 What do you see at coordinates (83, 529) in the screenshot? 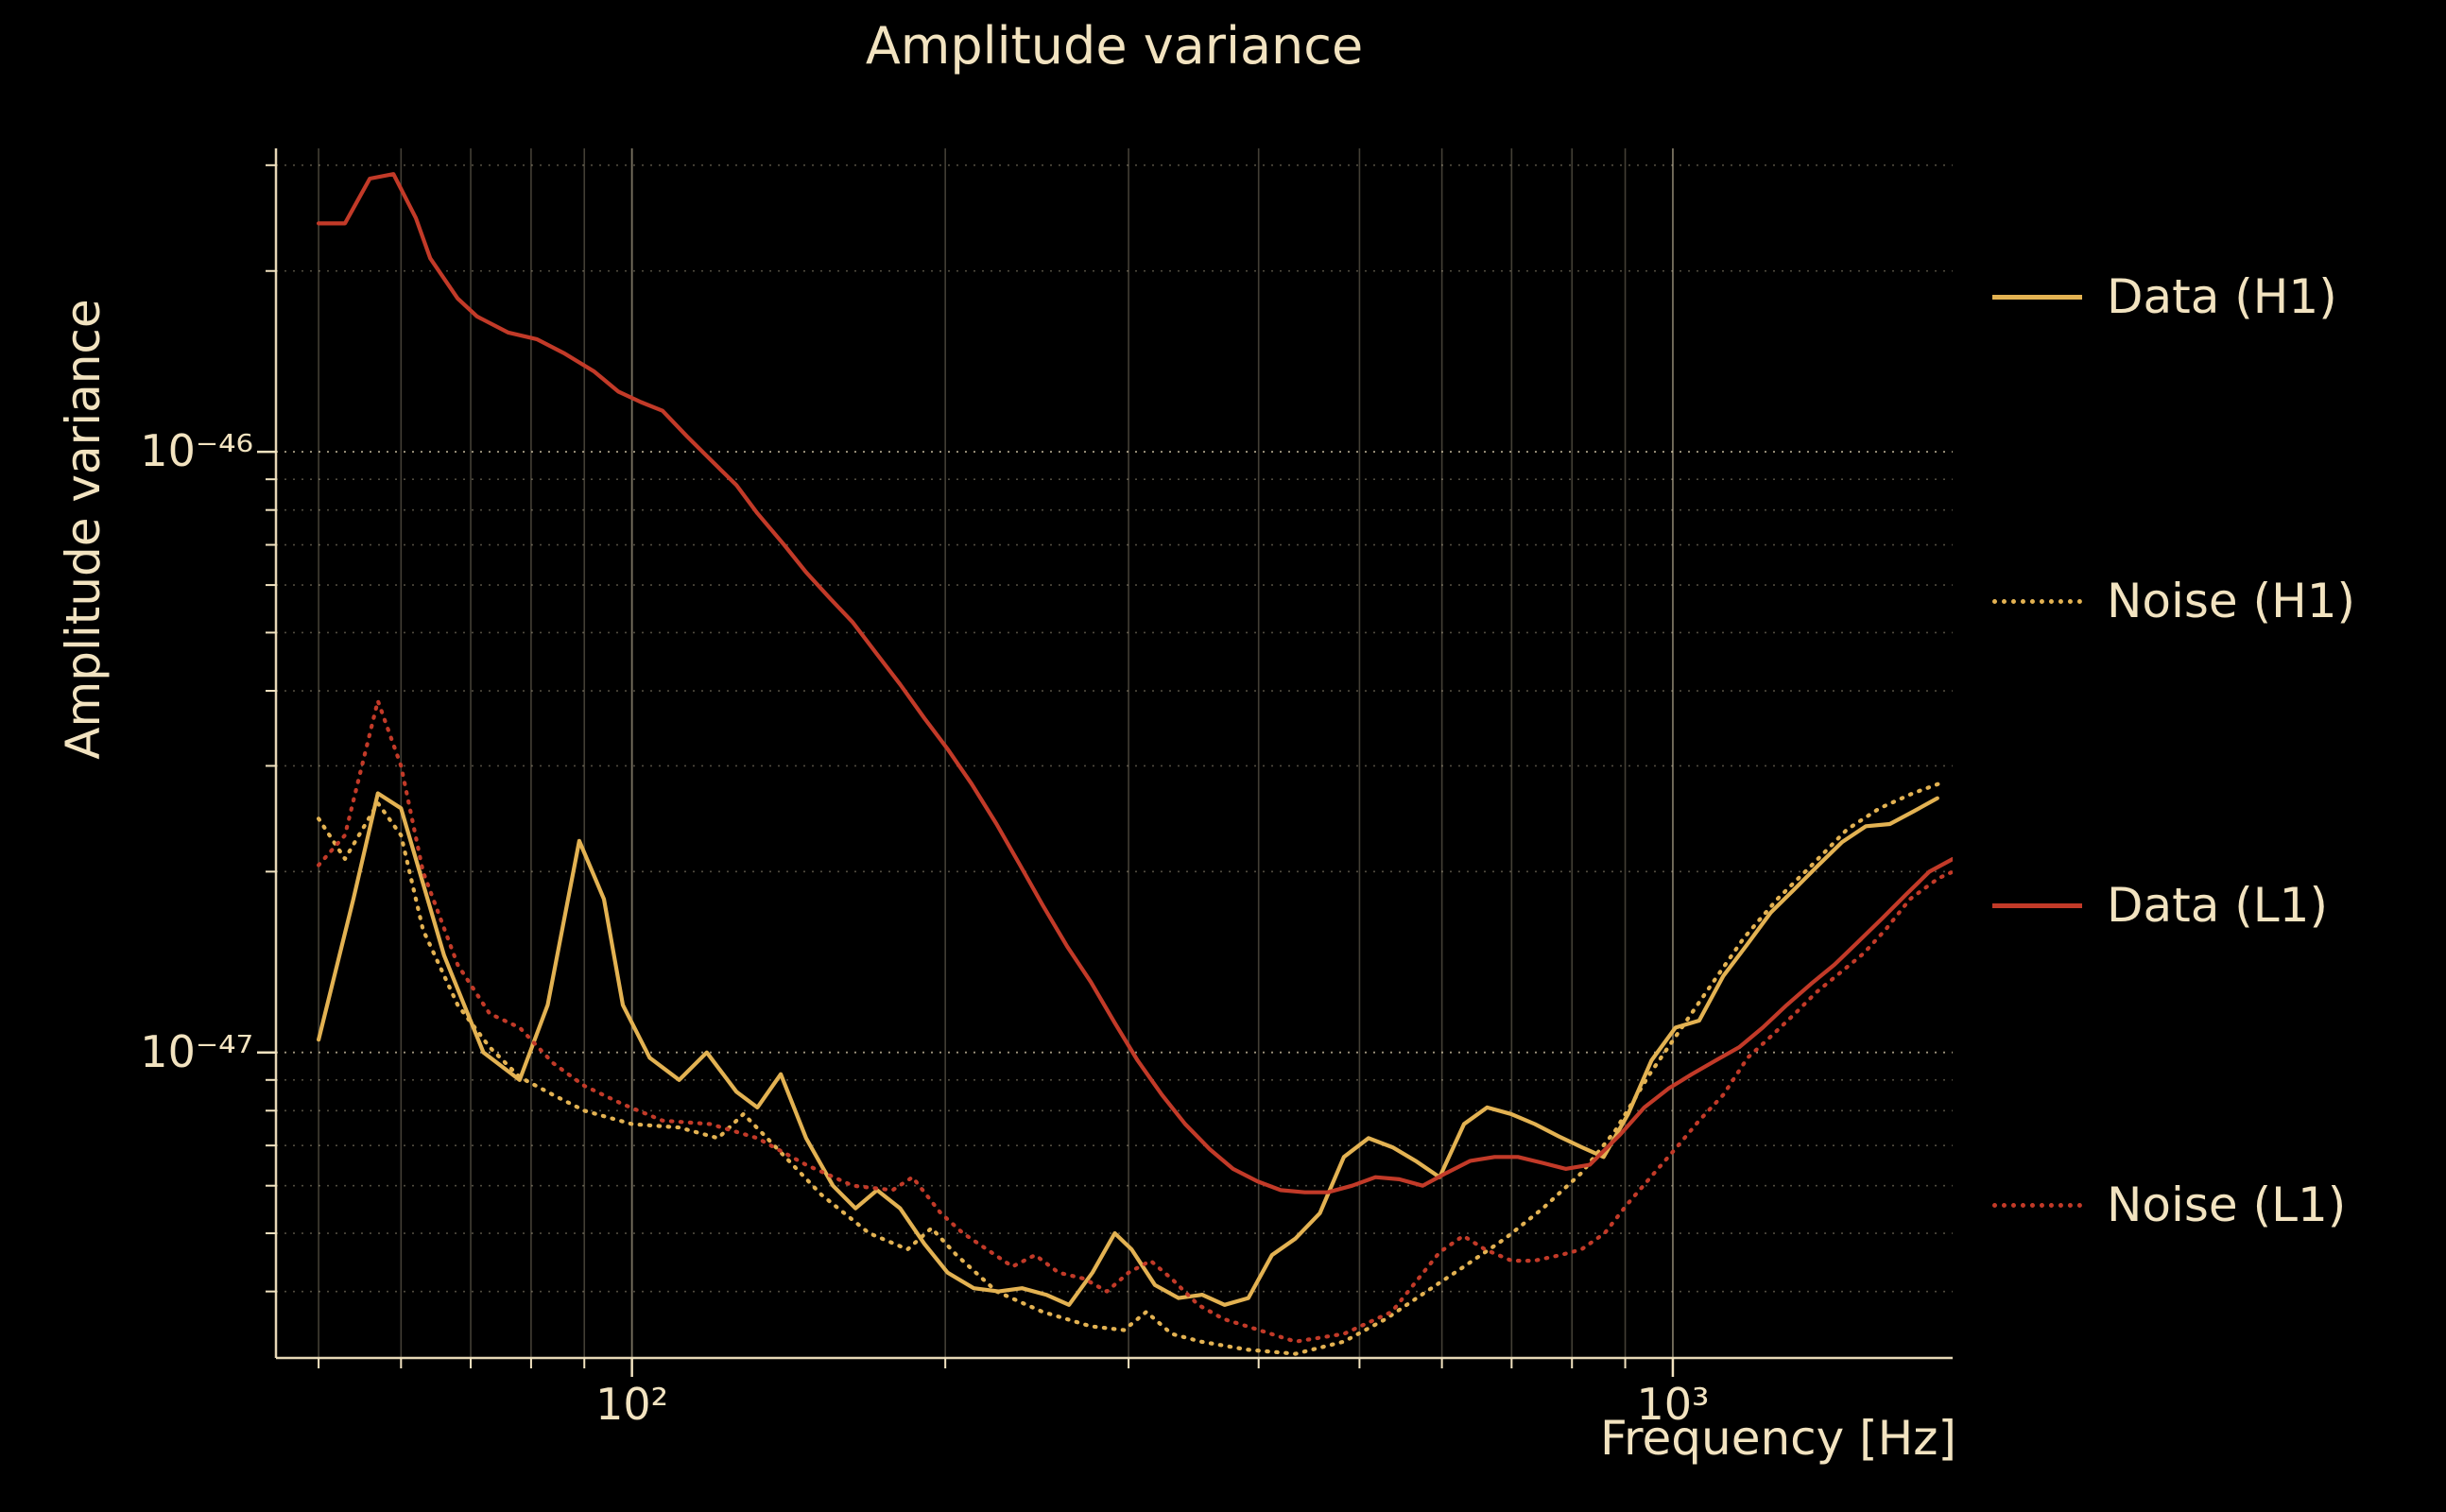
I see `y-axis-label: Amplitude variance` at bounding box center [83, 529].